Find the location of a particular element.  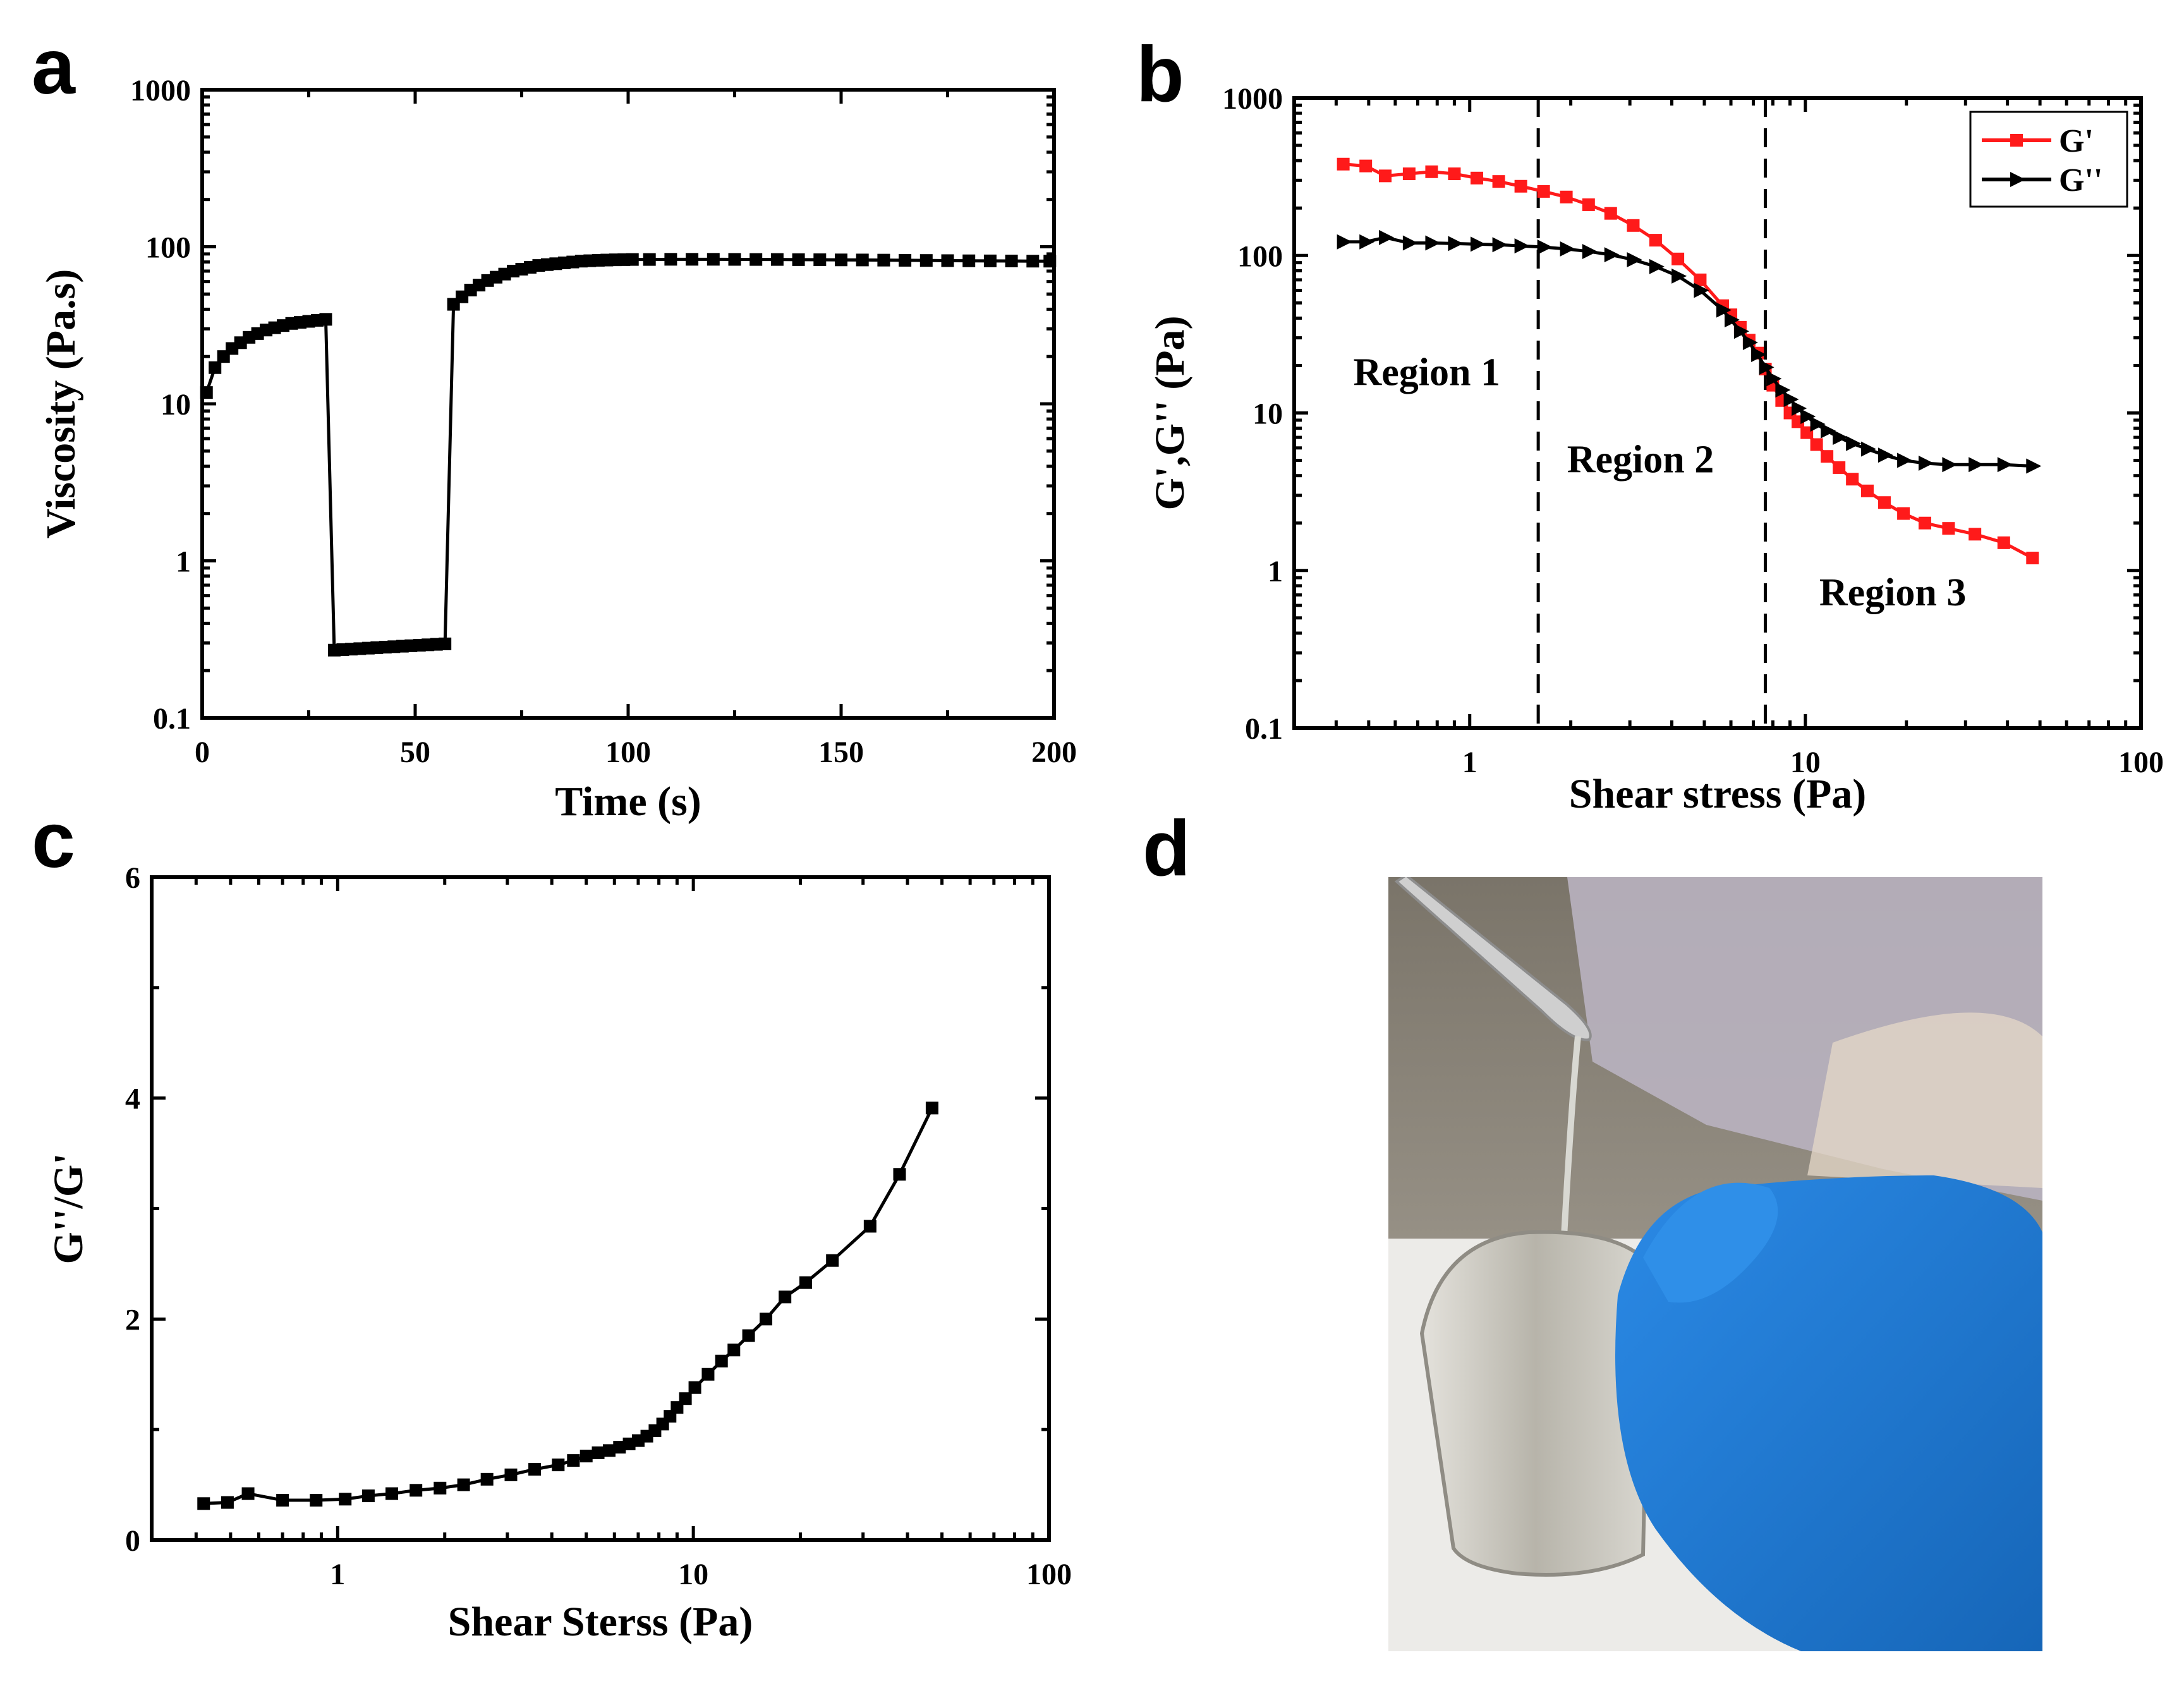

legend-label: G'' is located at coordinates (2080, 180).